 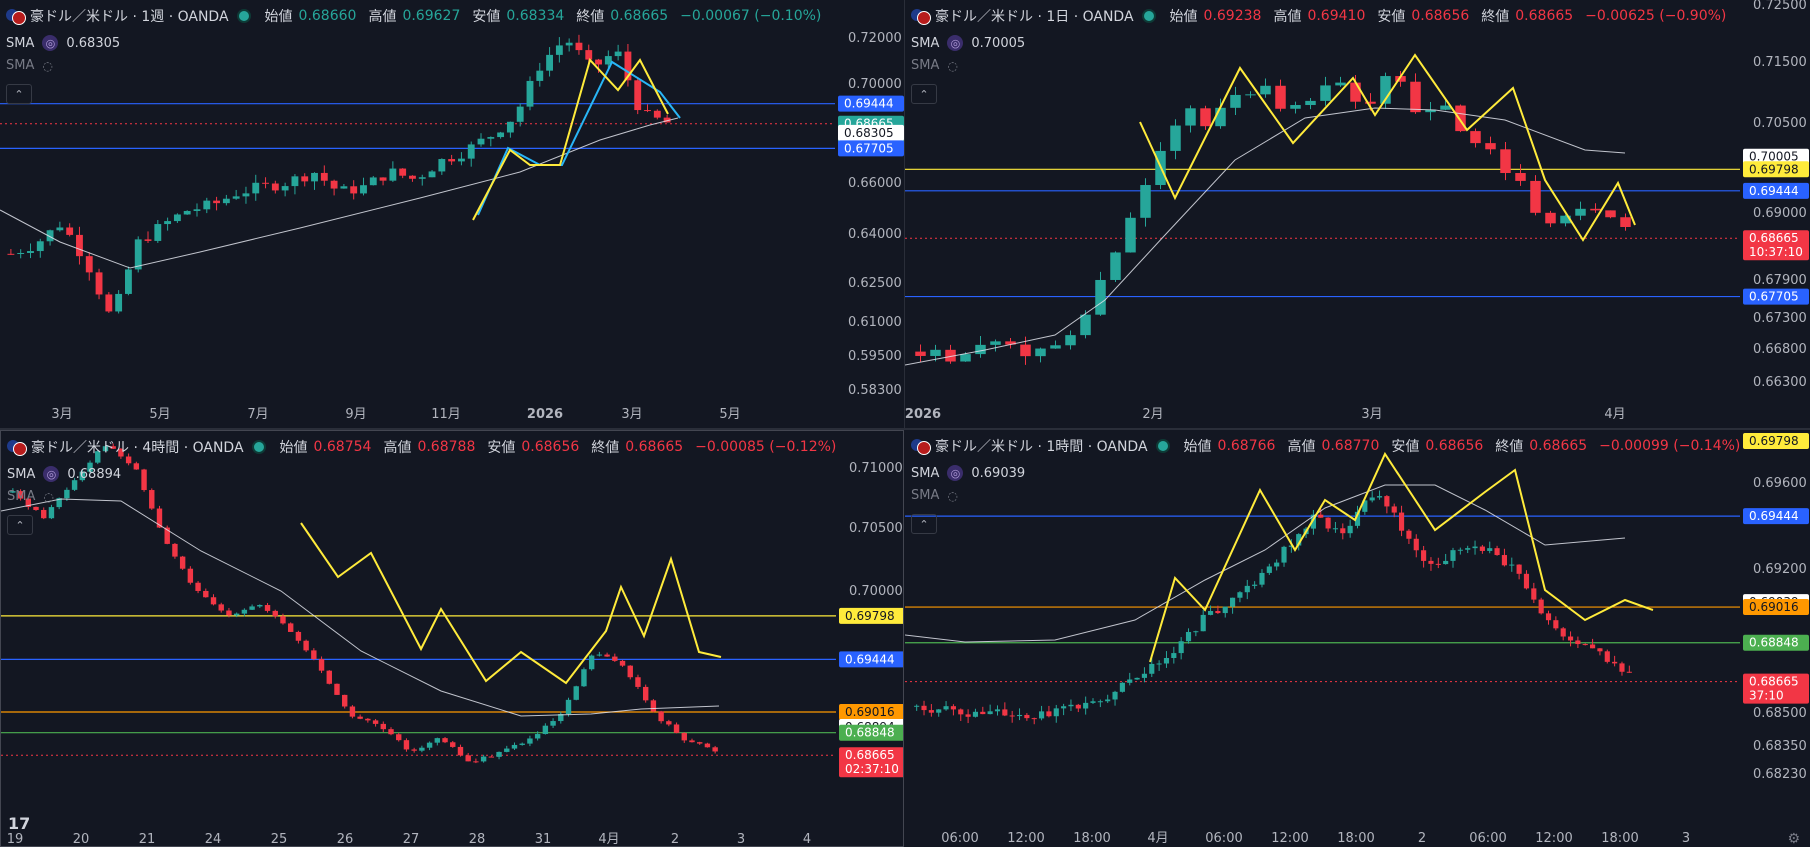 What do you see at coordinates (129, 17) in the screenshot?
I see `symbol-title: 豪ドル／米ドル · 1週 · OANDA` at bounding box center [129, 17].